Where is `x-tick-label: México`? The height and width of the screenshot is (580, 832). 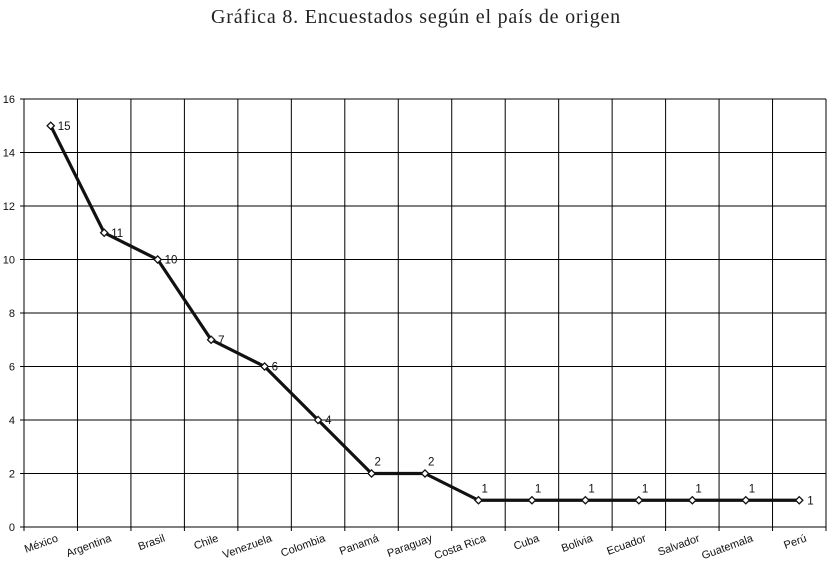
x-tick-label: México is located at coordinates (41, 544).